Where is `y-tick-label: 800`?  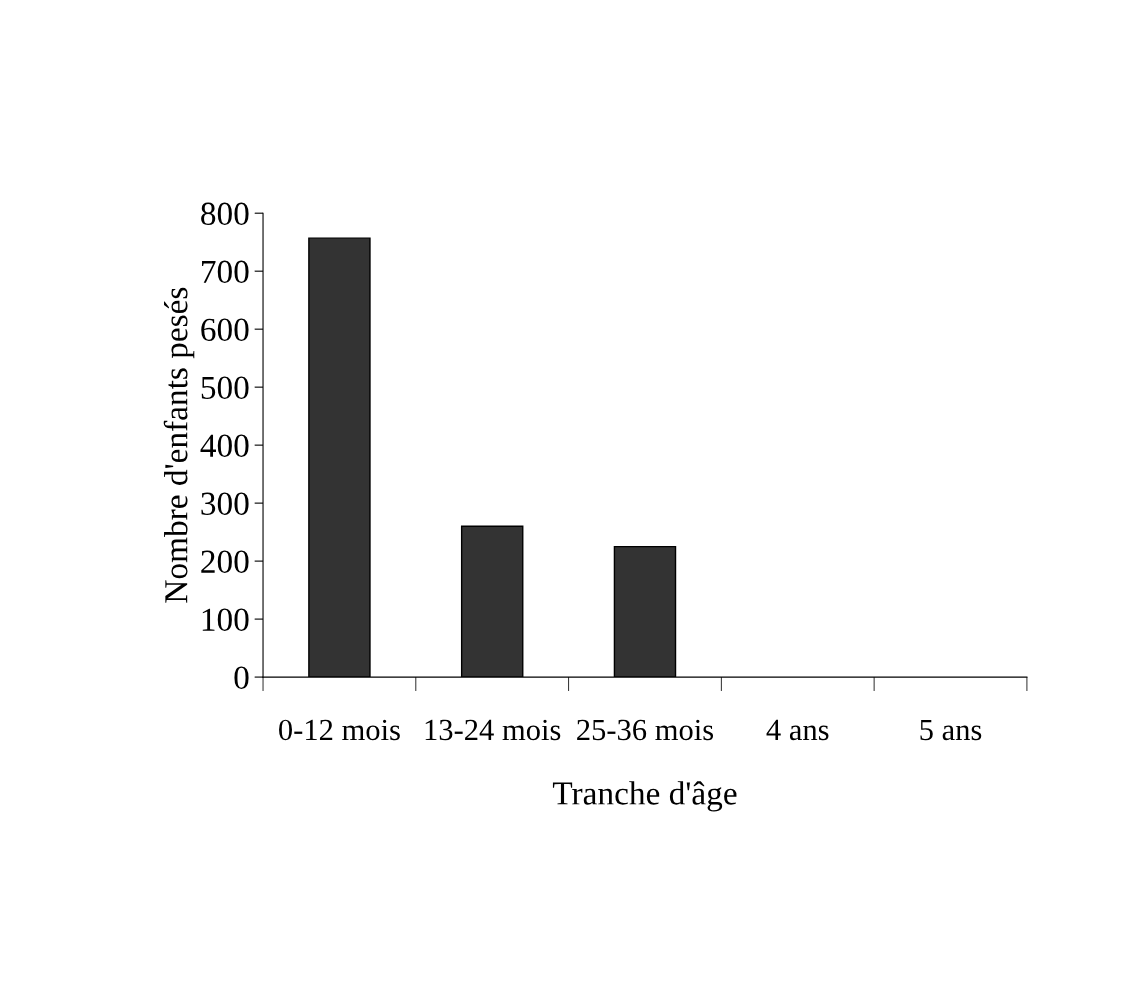 y-tick-label: 800 is located at coordinates (225, 214).